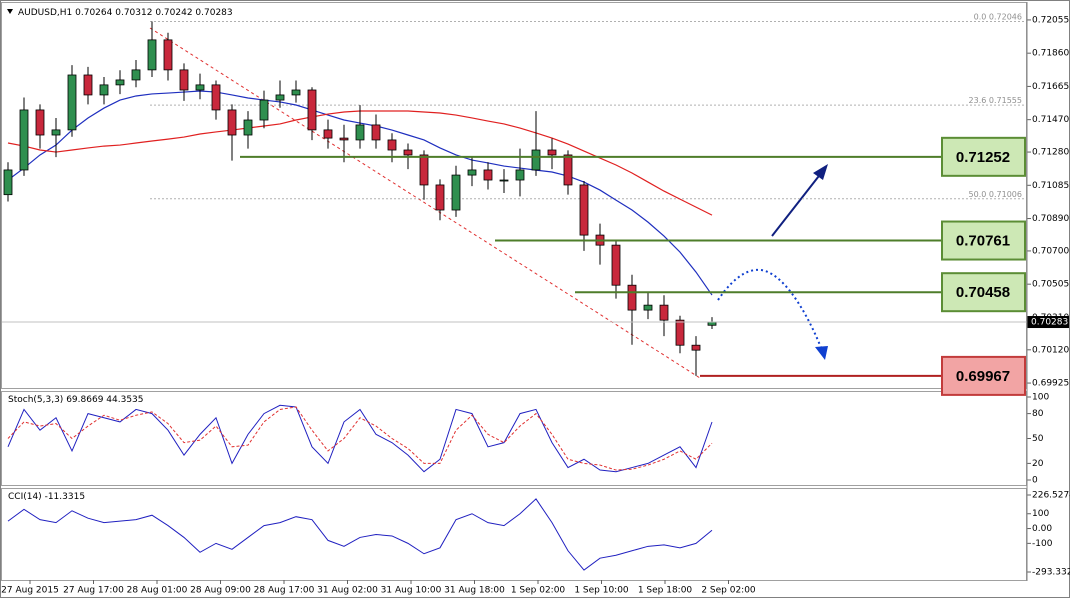 The image size is (1070, 598). I want to click on y-tick-label: 0, so click(1035, 481).